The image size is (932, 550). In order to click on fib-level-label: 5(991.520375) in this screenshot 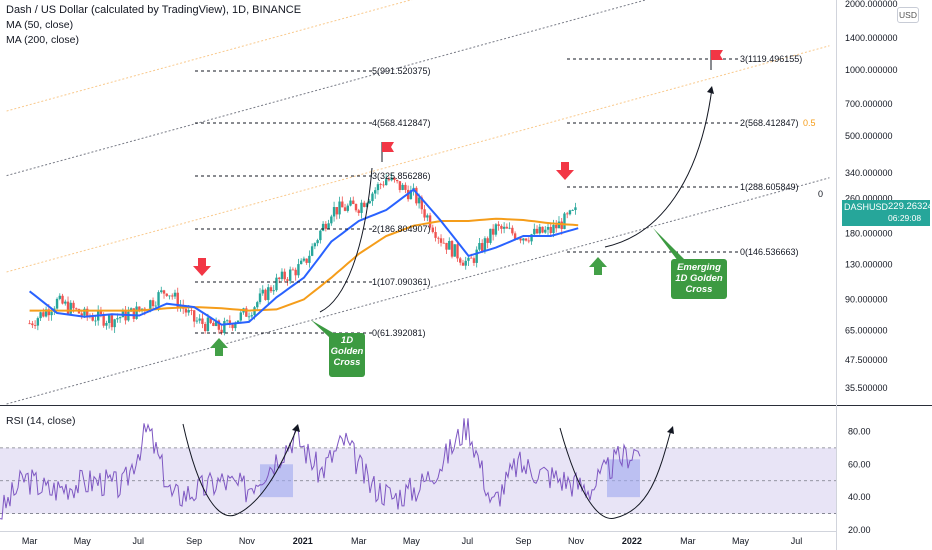, I will do `click(401, 71)`.